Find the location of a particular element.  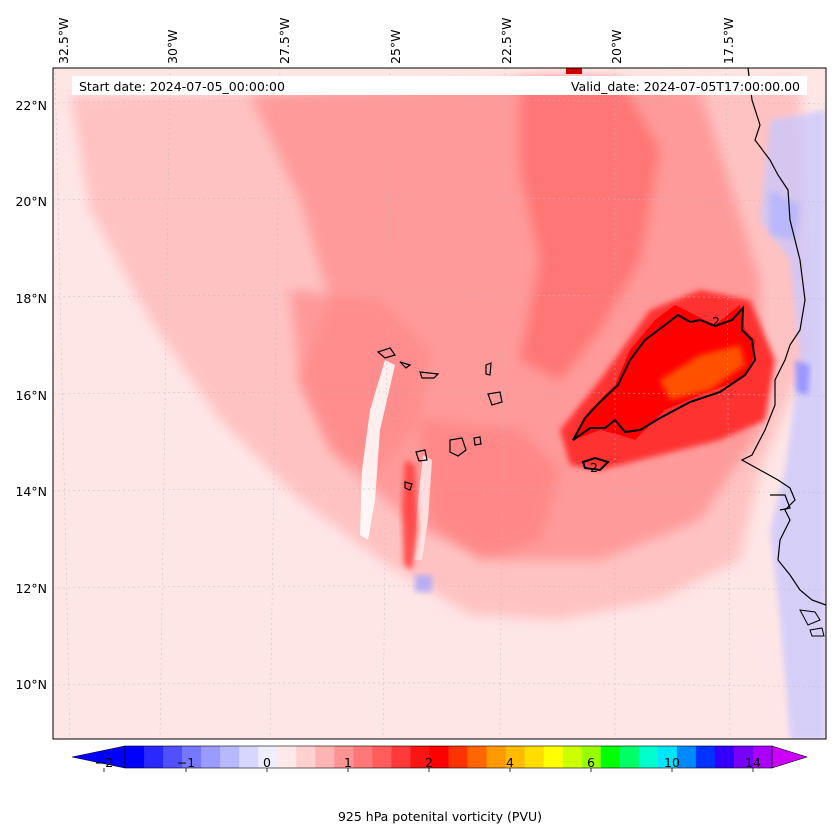

lat-label: 12°N is located at coordinates (31, 588).